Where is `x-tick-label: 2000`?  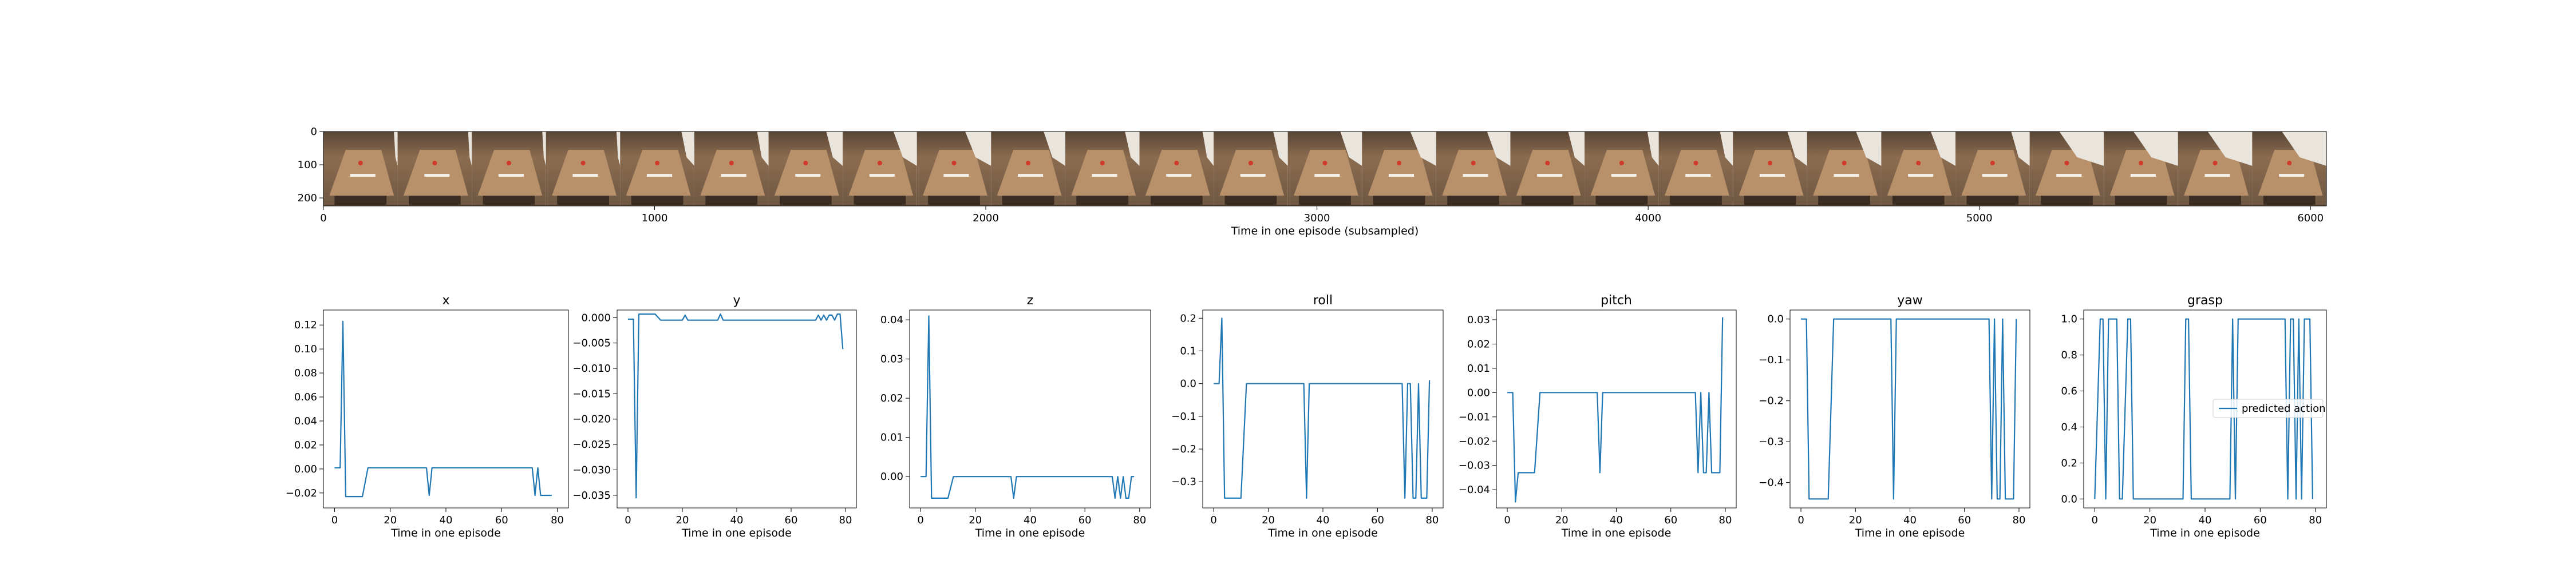
x-tick-label: 2000 is located at coordinates (986, 218).